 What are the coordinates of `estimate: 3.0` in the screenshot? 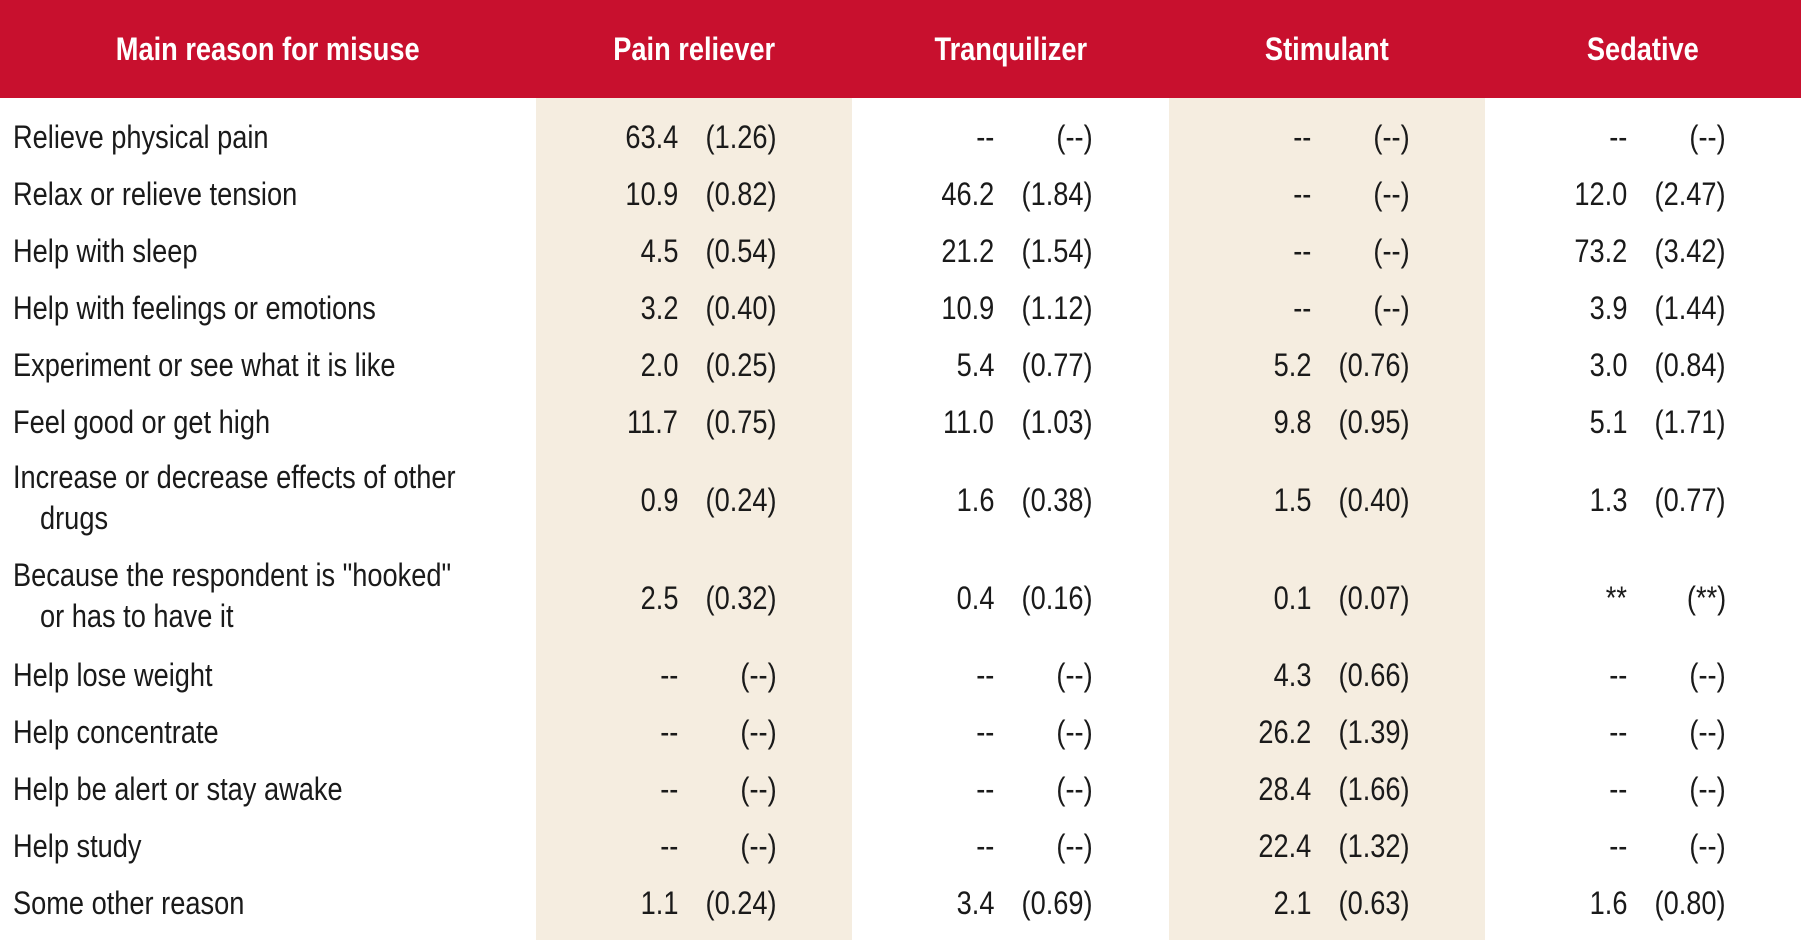 It's located at (1608, 365).